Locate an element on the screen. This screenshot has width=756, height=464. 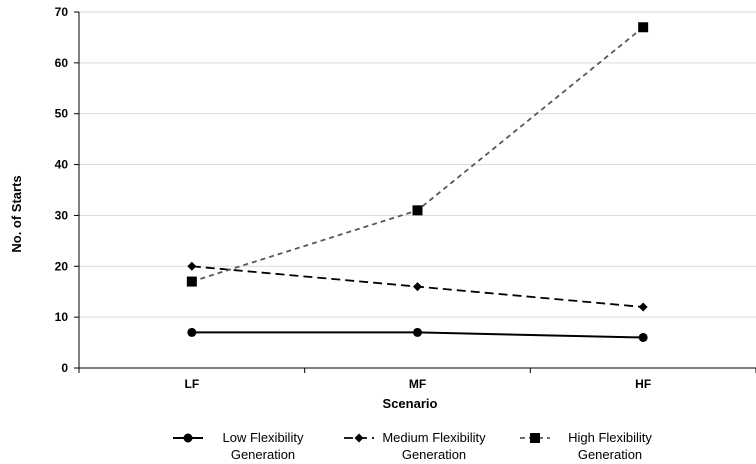
y-tick-label: 70 is located at coordinates (62, 12).